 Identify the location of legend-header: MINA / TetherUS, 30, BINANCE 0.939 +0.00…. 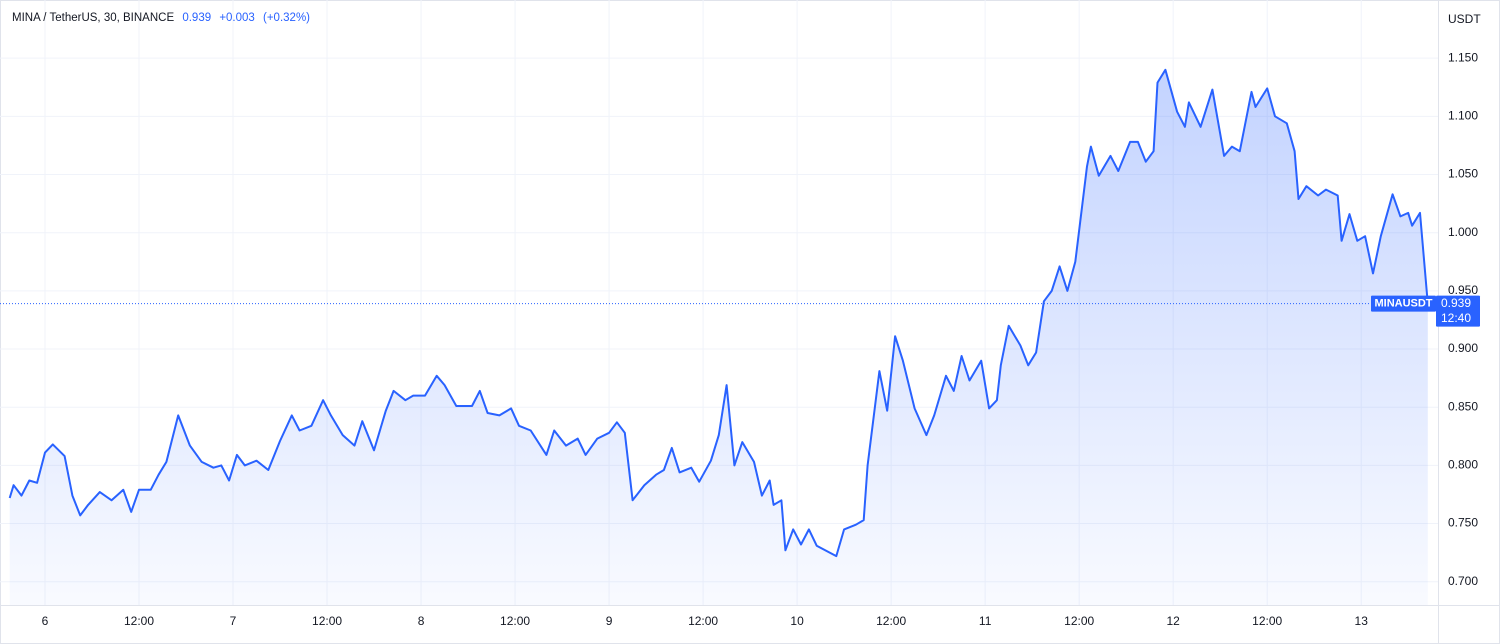
(163, 18).